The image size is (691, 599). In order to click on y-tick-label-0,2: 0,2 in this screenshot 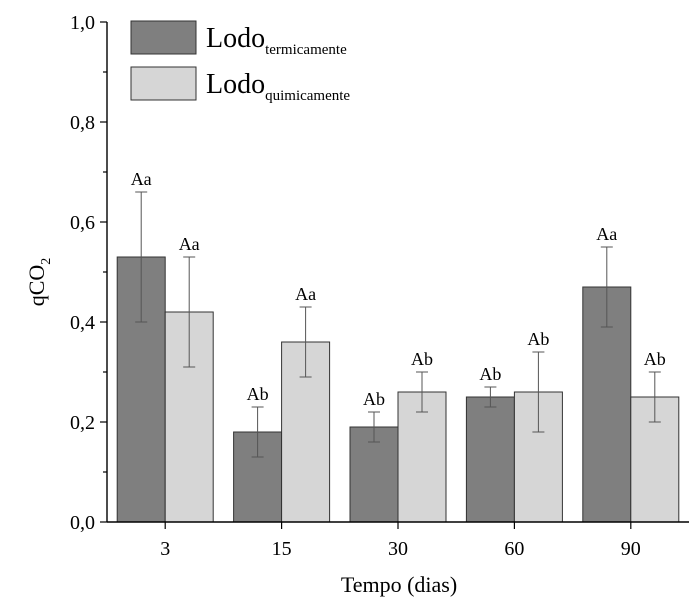, I will do `click(82, 423)`.